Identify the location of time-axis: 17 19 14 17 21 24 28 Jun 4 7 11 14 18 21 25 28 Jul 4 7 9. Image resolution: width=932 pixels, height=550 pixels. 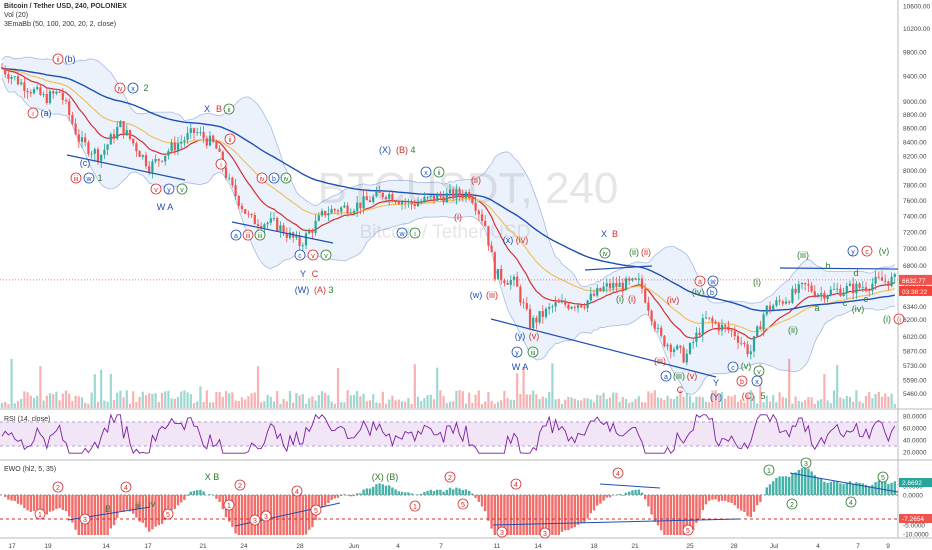
(449, 546).